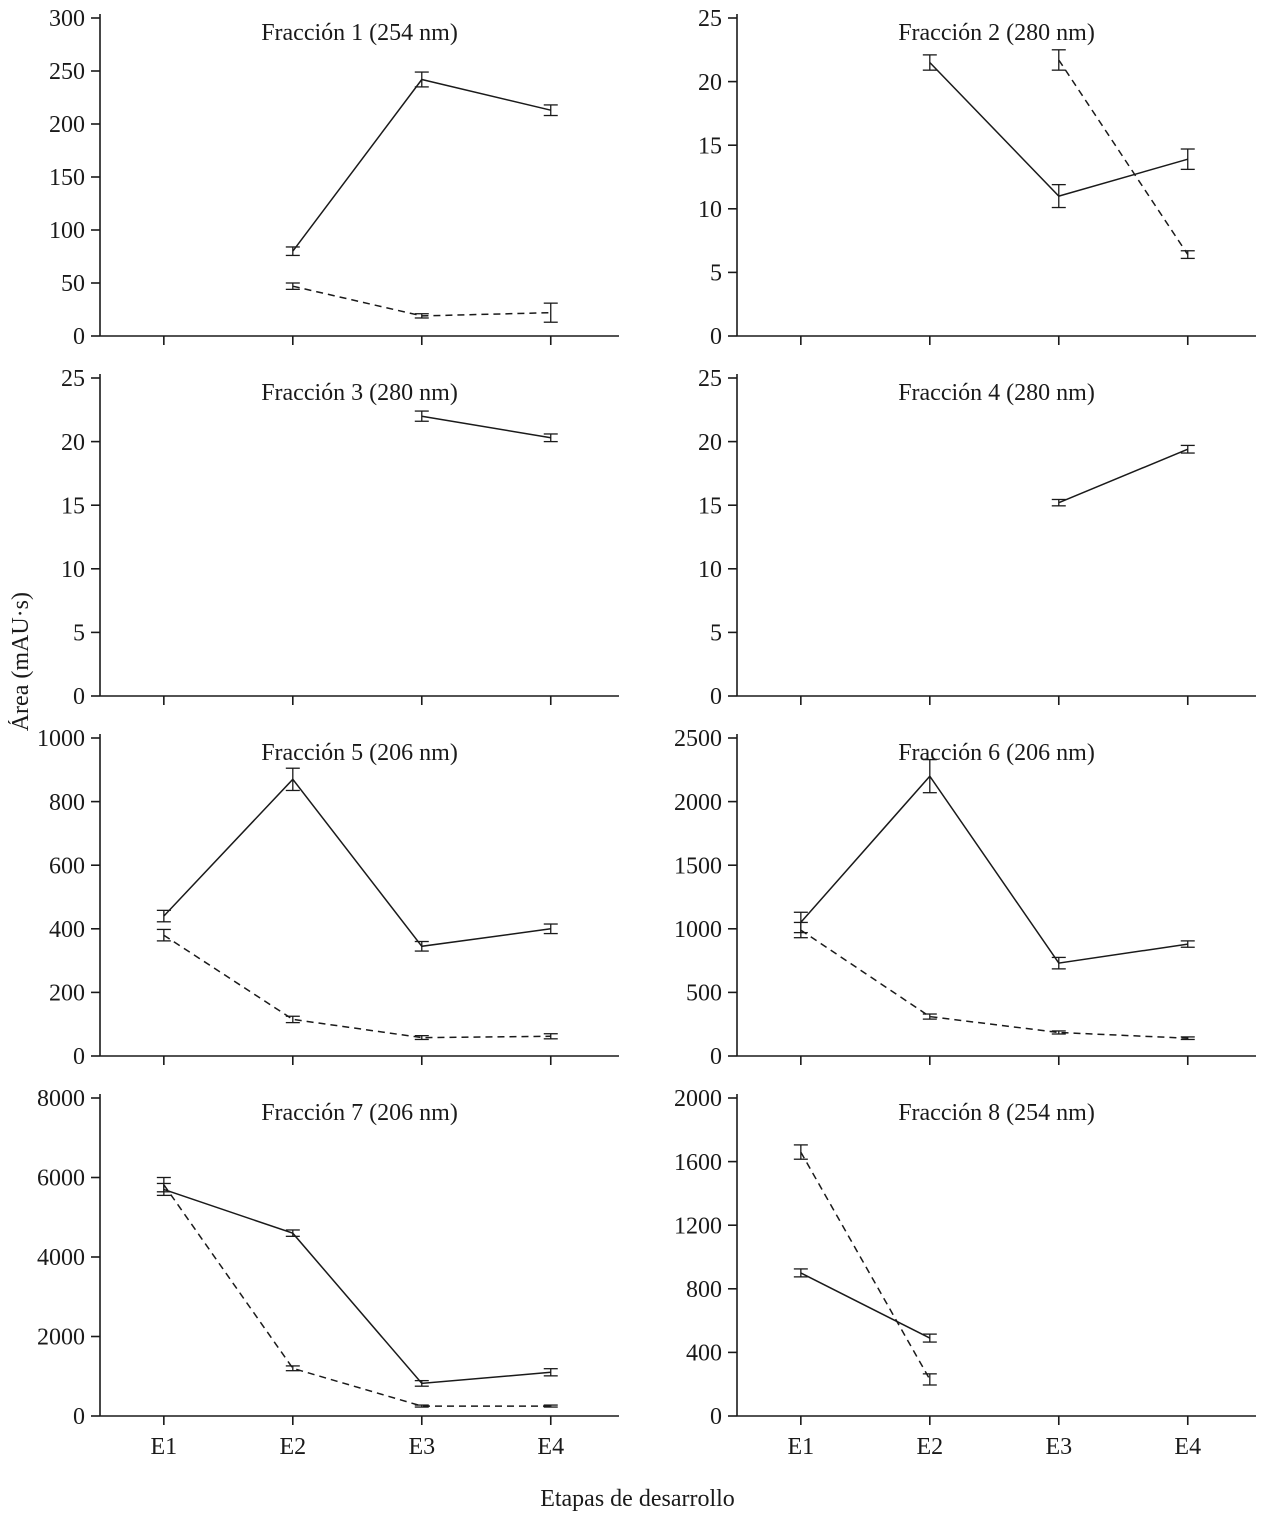 Image resolution: width=1275 pixels, height=1515 pixels. I want to click on y-tick-label: 300, so click(67, 19).